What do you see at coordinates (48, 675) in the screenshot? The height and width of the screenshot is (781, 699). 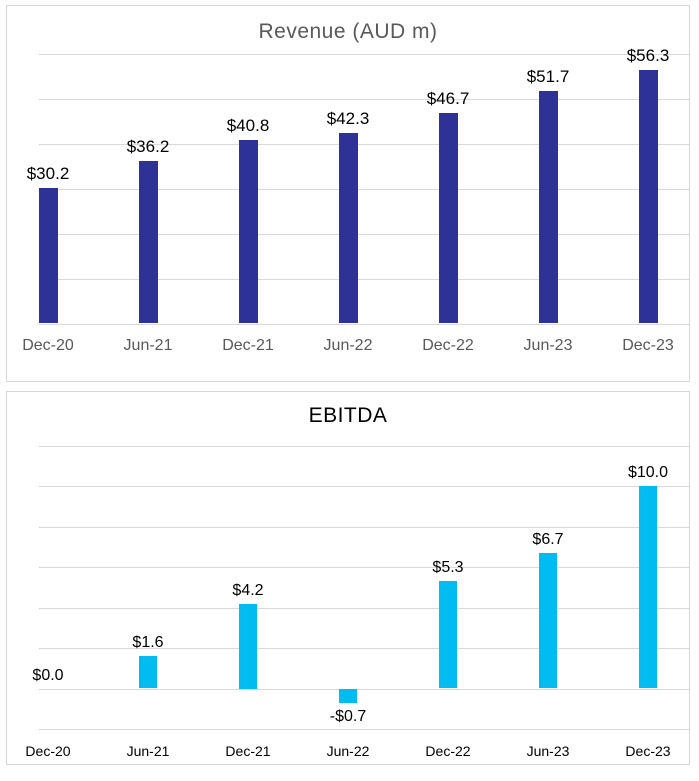 I see `data-label: $0.0` at bounding box center [48, 675].